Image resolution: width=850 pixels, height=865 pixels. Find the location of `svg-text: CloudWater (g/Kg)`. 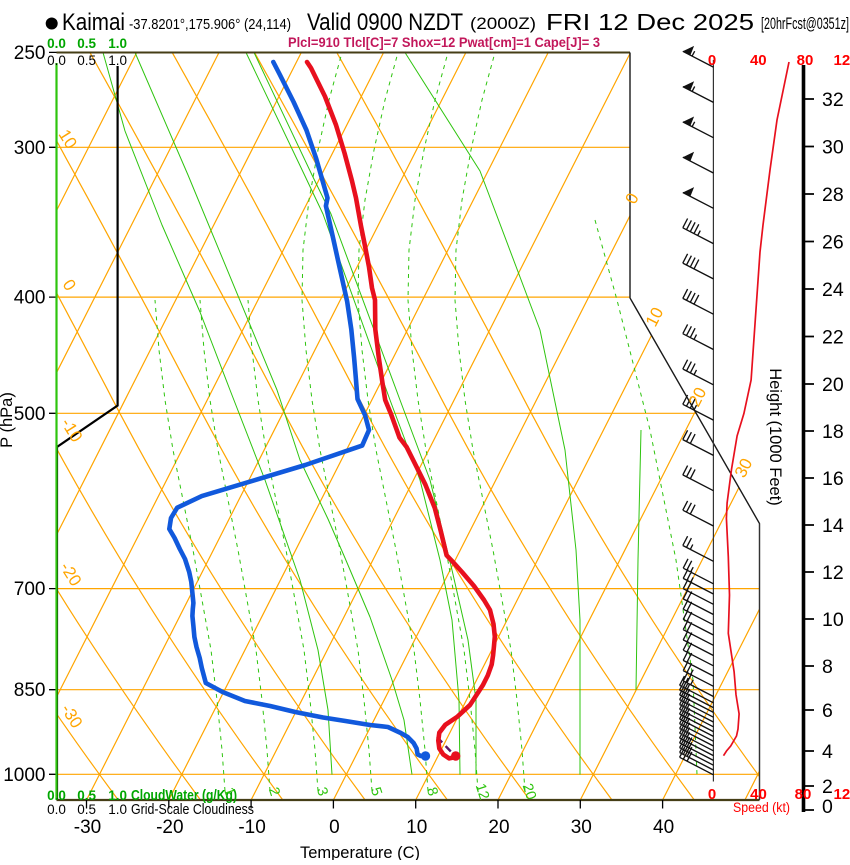

svg-text: CloudWater (g/Kg) is located at coordinates (184, 796).